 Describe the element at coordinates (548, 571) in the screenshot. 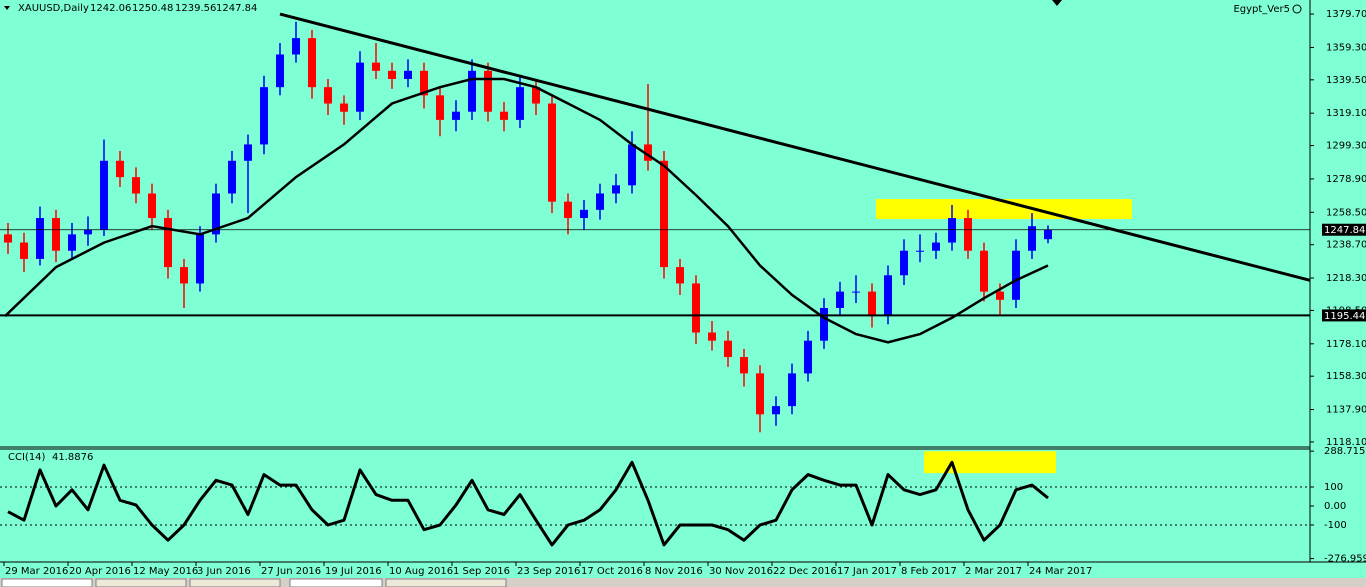

I see `x-tick-label: 23 Sep 2016` at that location.